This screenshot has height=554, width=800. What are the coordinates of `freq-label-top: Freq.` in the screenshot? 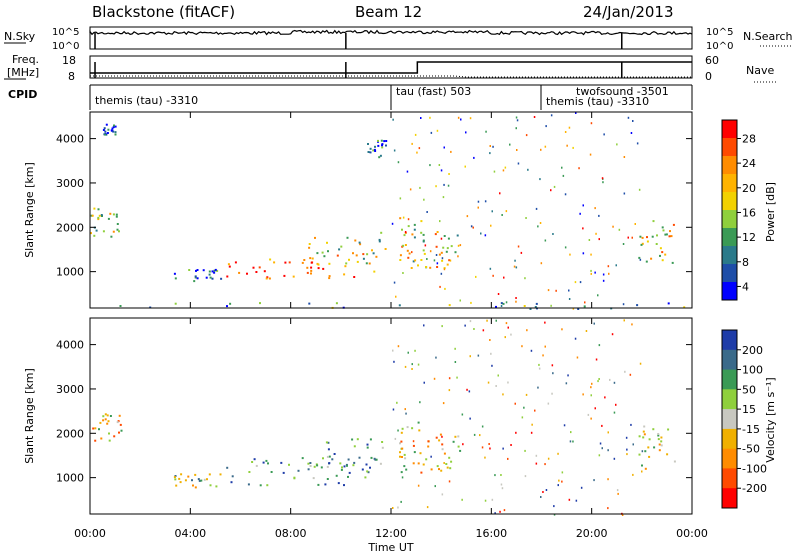 It's located at (25, 59).